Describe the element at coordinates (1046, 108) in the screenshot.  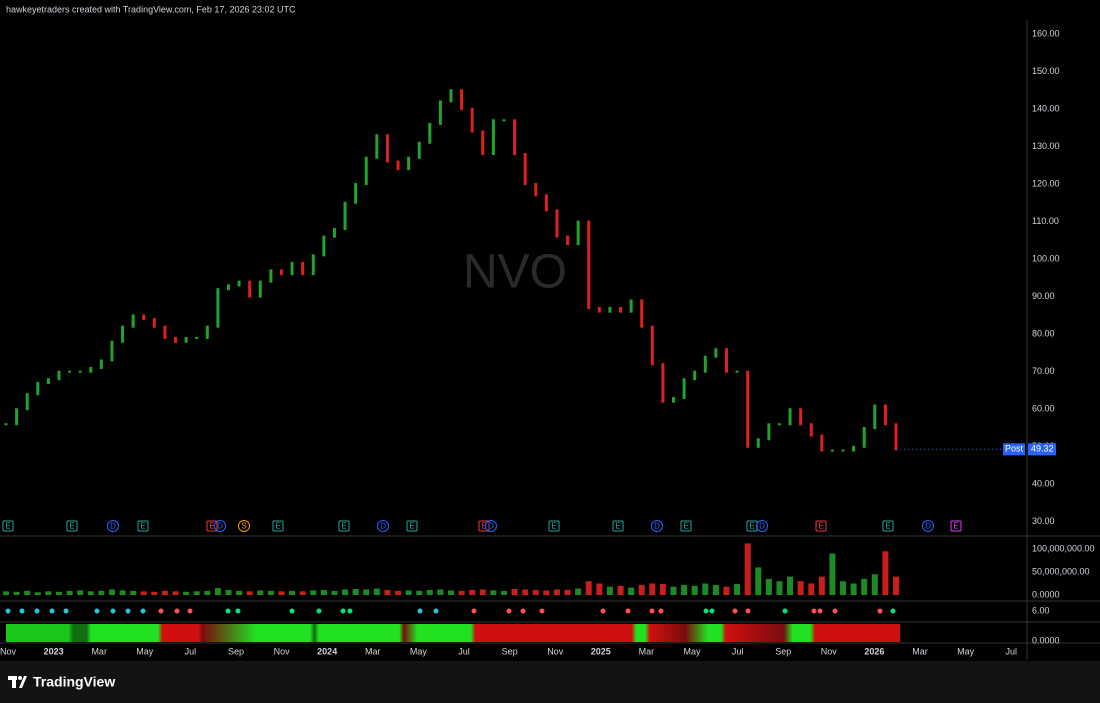
I see `y-tick-label: 140.00` at that location.